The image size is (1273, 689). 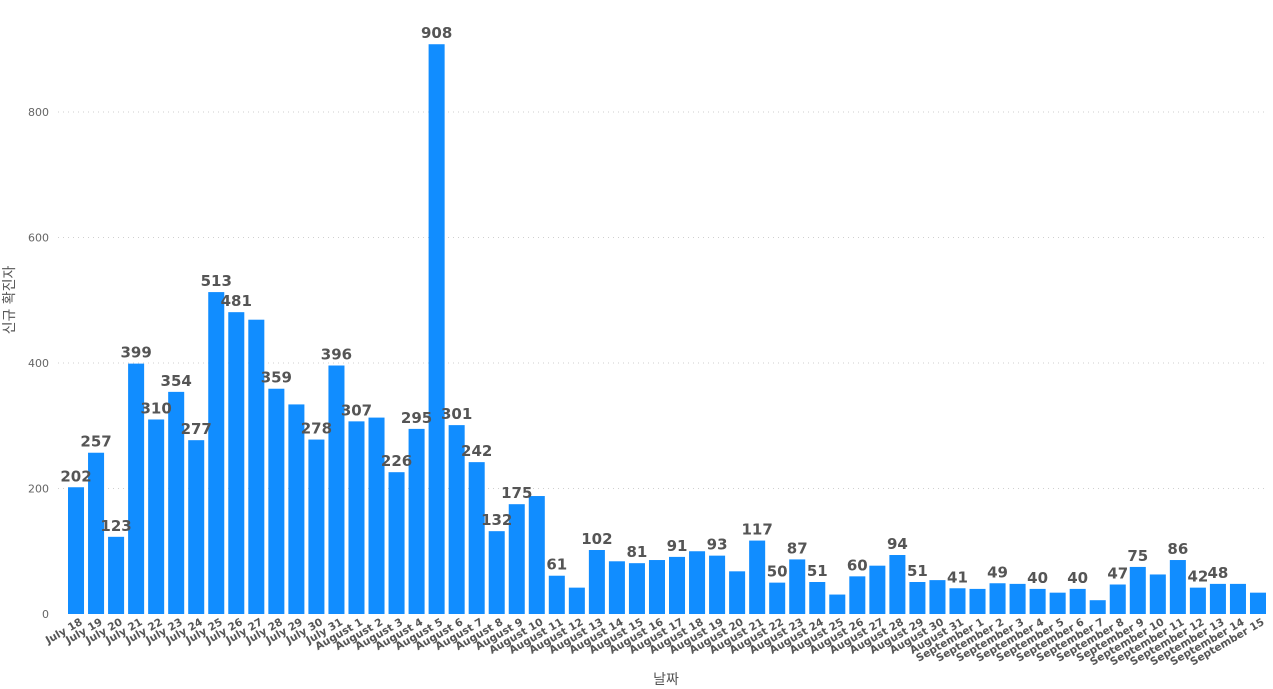 What do you see at coordinates (1217, 573) in the screenshot?
I see `data-label: 48` at bounding box center [1217, 573].